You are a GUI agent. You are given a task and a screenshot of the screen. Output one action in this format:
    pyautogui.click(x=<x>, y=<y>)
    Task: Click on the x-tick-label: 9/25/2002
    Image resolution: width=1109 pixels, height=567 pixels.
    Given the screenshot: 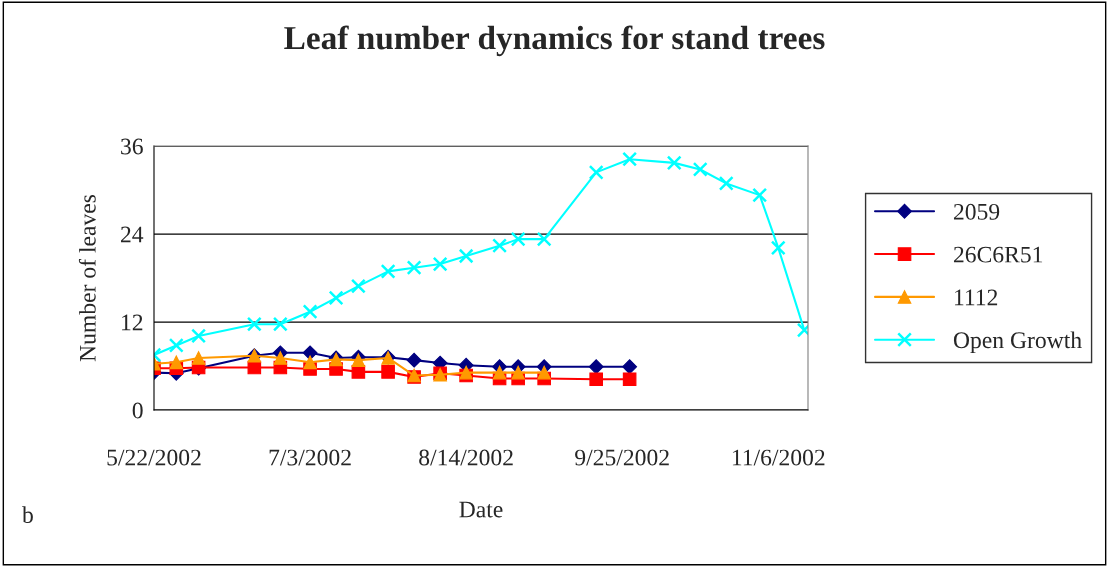 What is the action you would take?
    pyautogui.click(x=622, y=457)
    